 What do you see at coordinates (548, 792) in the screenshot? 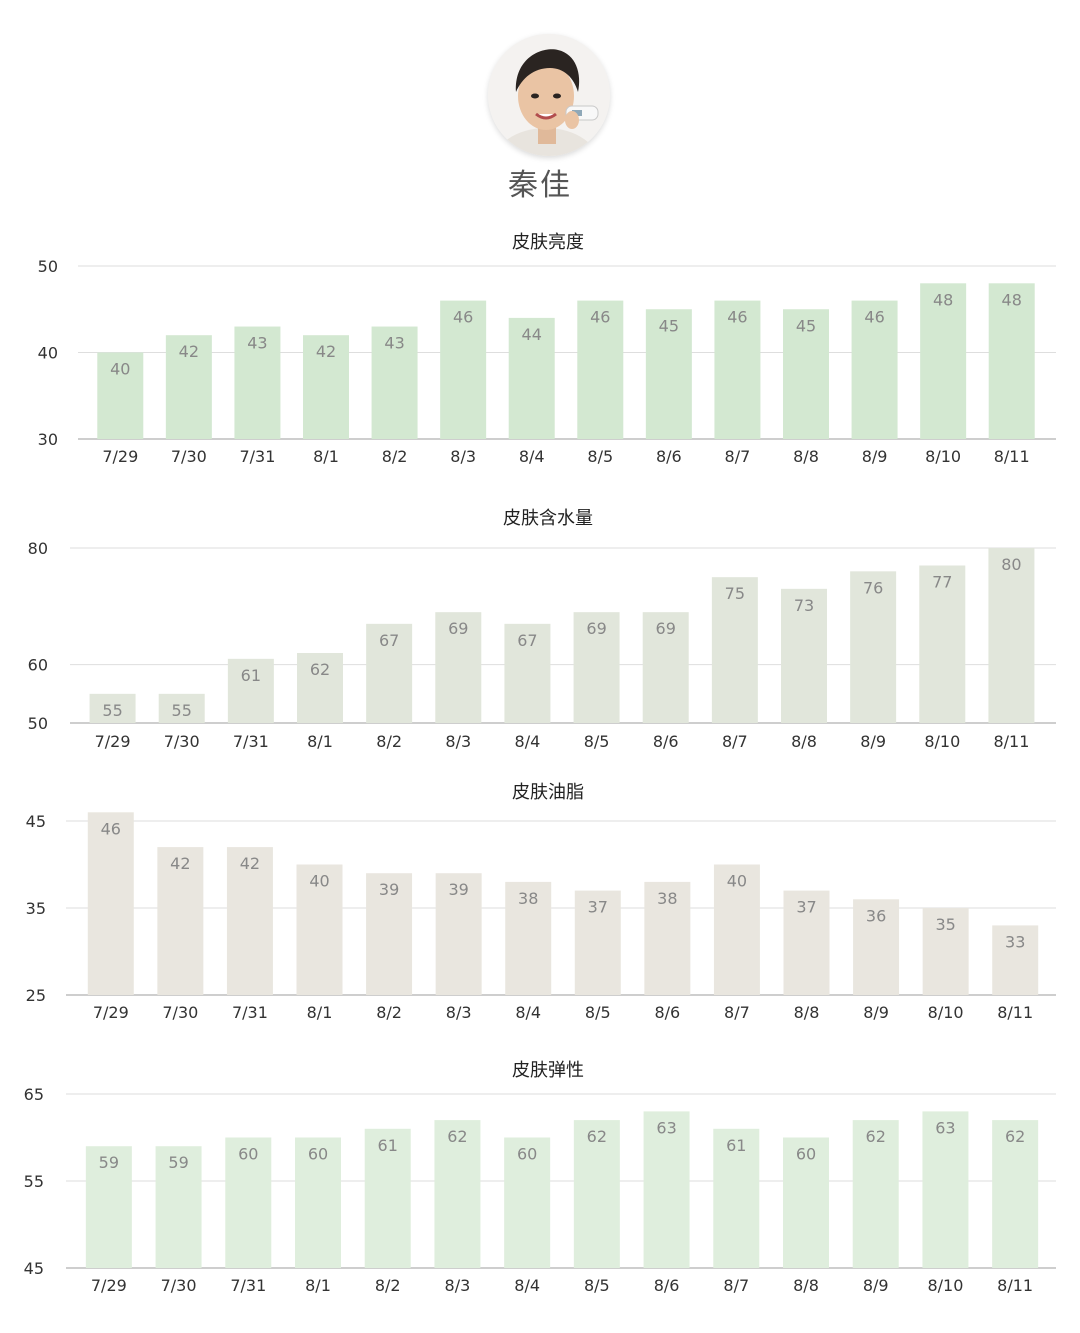
I see `chart-title: 皮肤油脂` at bounding box center [548, 792].